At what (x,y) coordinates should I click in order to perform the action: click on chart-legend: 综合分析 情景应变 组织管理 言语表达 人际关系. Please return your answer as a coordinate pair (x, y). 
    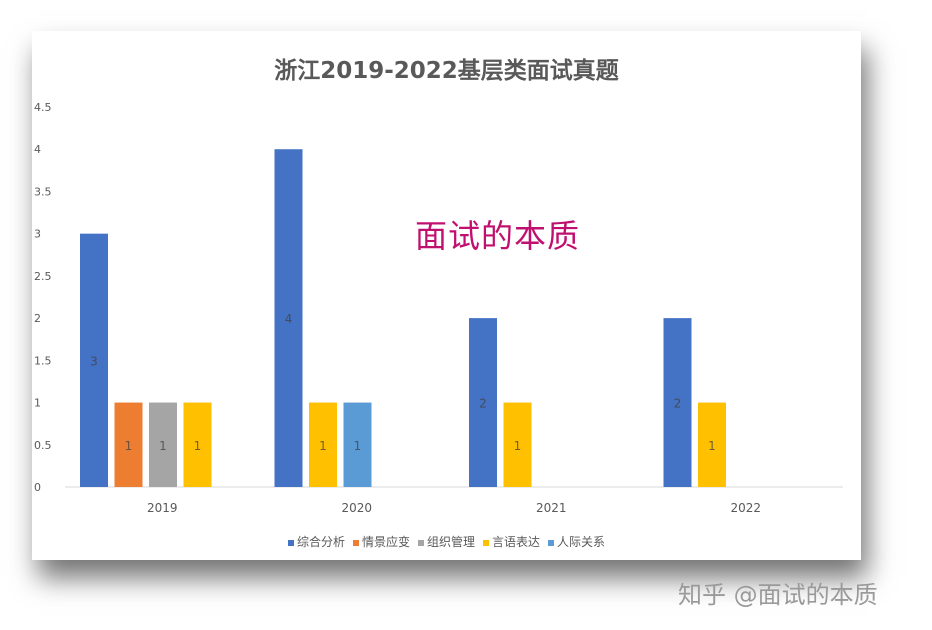
    Looking at the image, I should click on (446, 541).